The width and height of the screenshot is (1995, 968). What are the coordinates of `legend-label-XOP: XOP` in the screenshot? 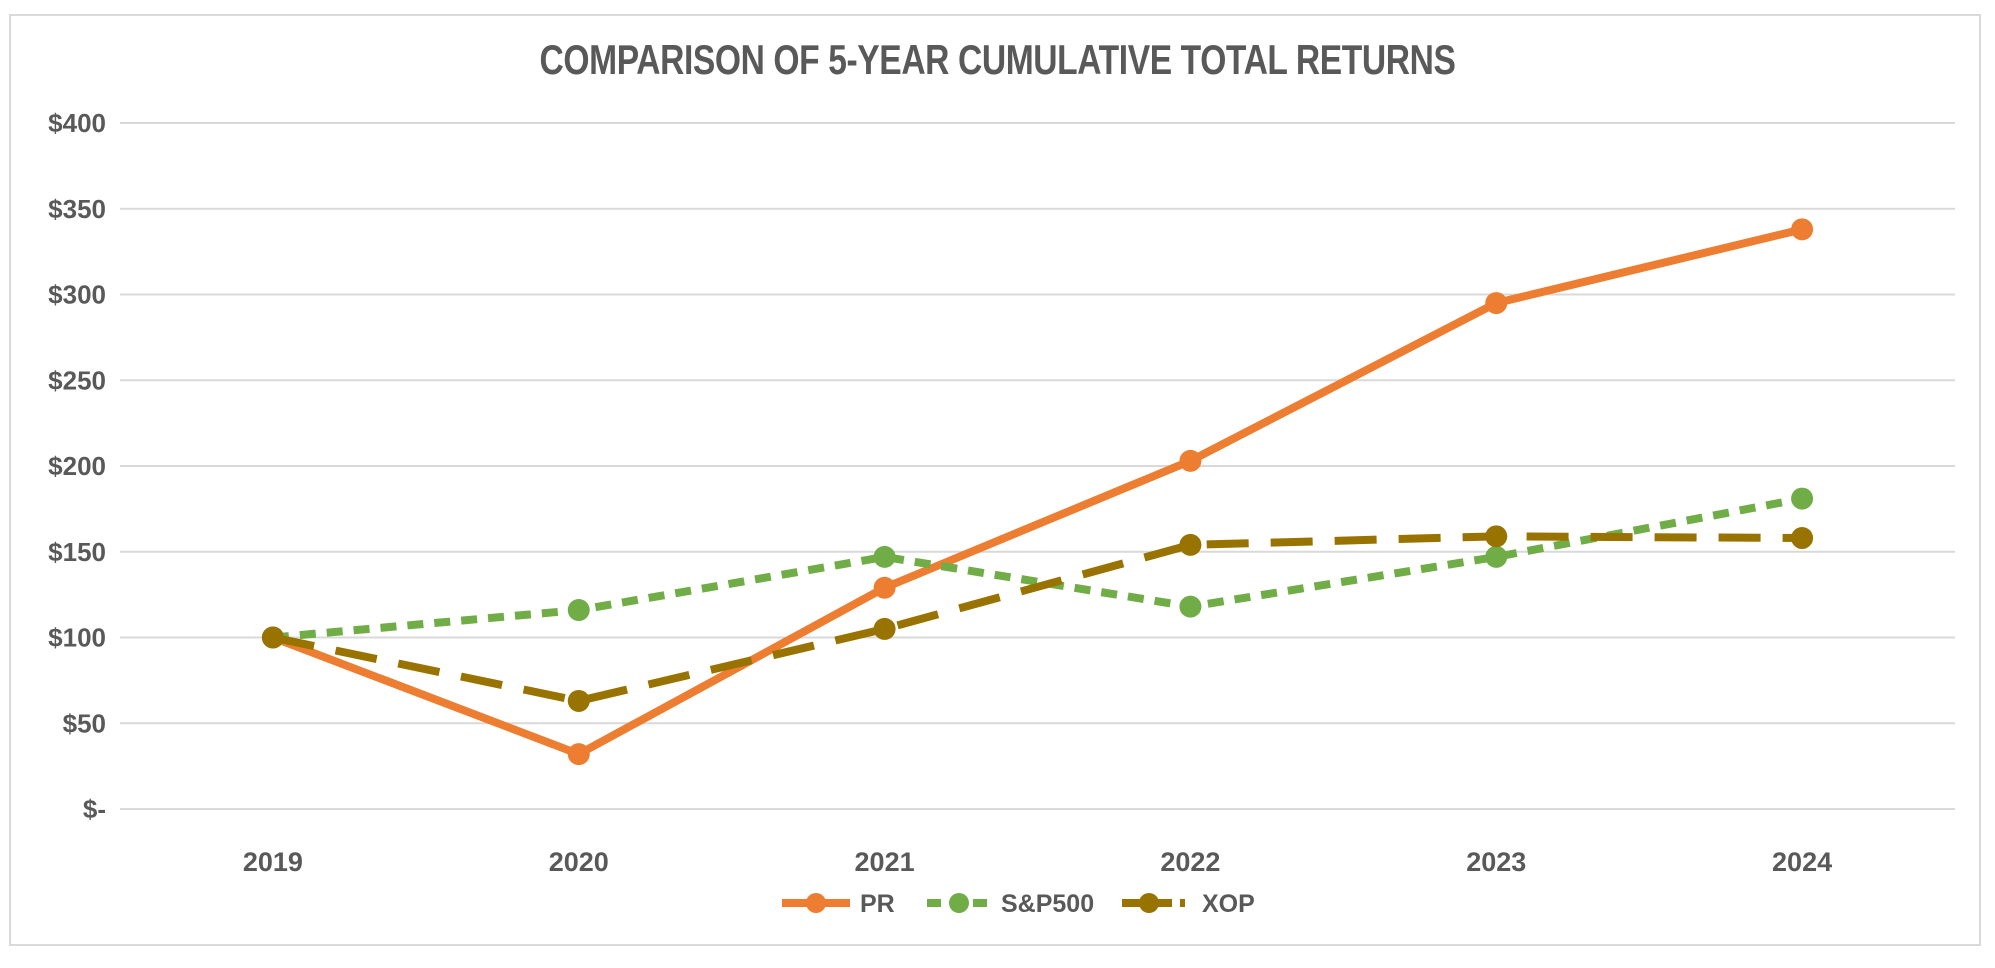 It's located at (1228, 904).